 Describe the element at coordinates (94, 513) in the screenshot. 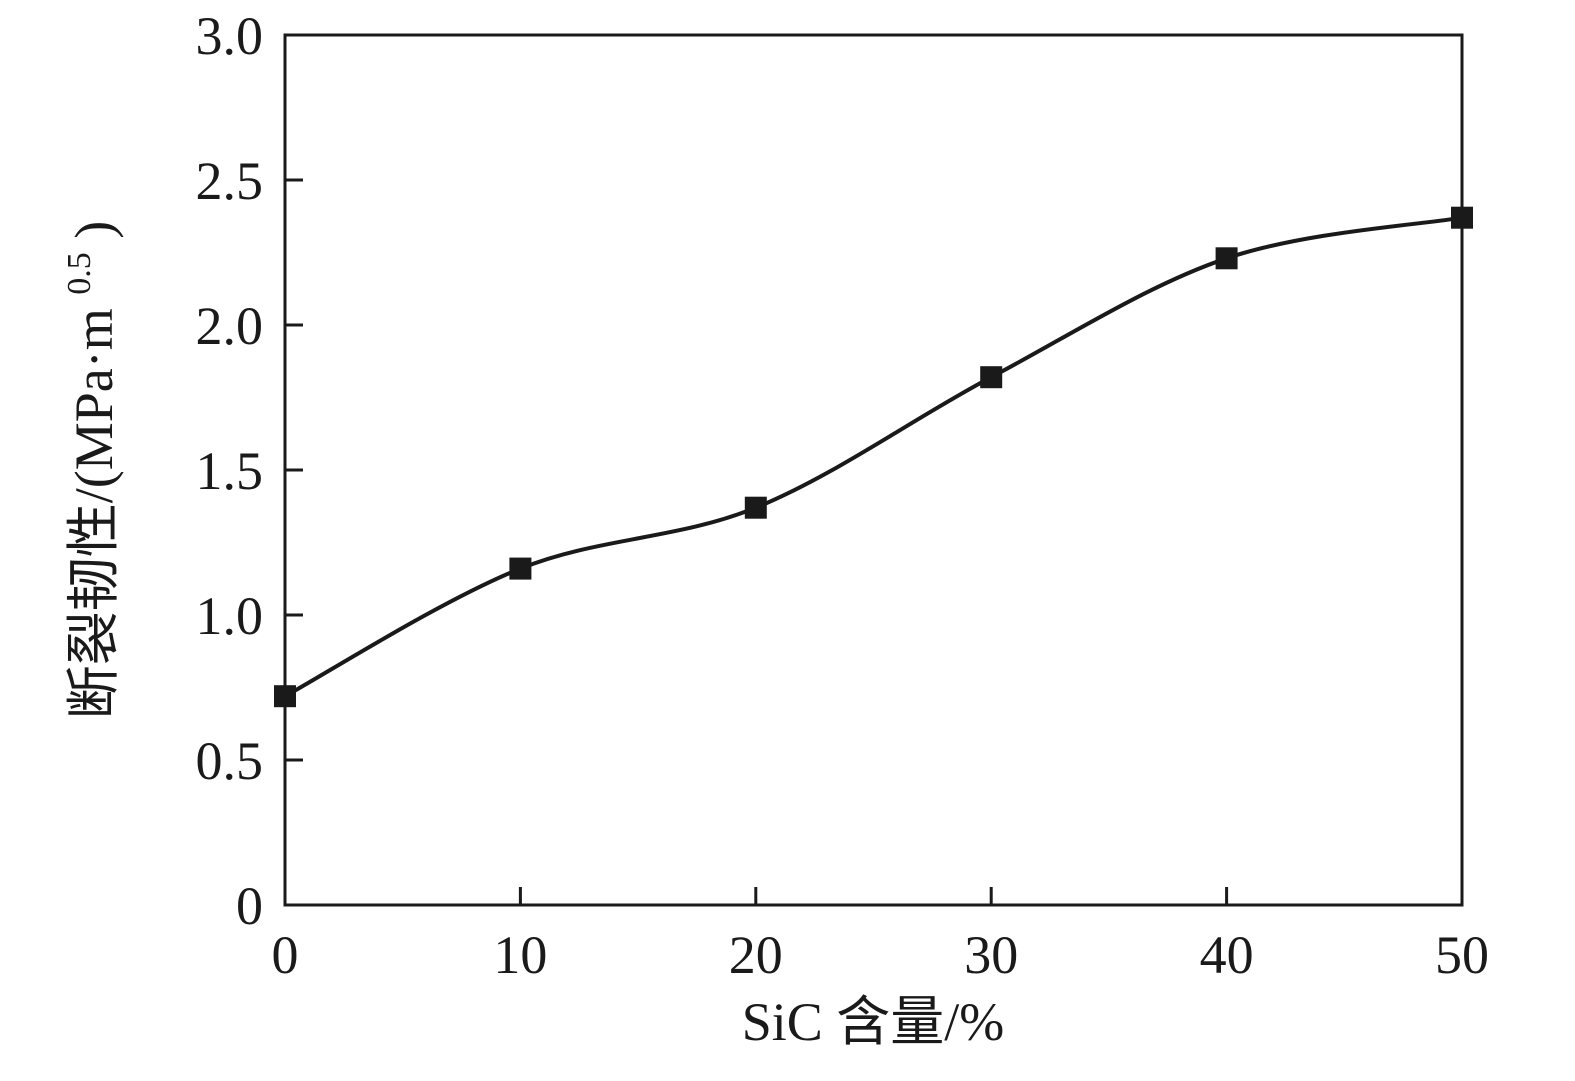

I see `y-axis-label-text: 断裂韧性/(MPa·m` at that location.